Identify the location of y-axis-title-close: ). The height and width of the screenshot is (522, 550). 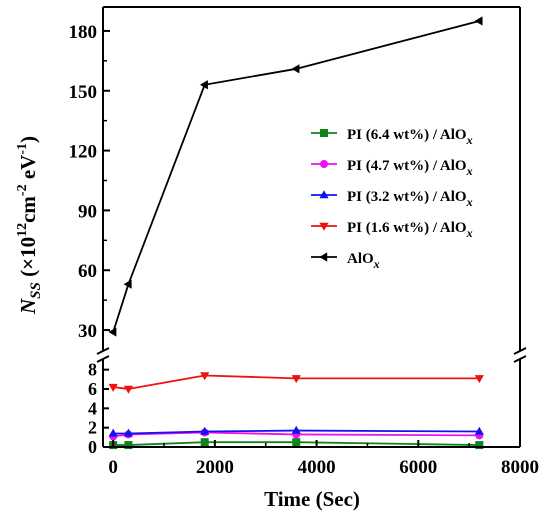
(28, 139).